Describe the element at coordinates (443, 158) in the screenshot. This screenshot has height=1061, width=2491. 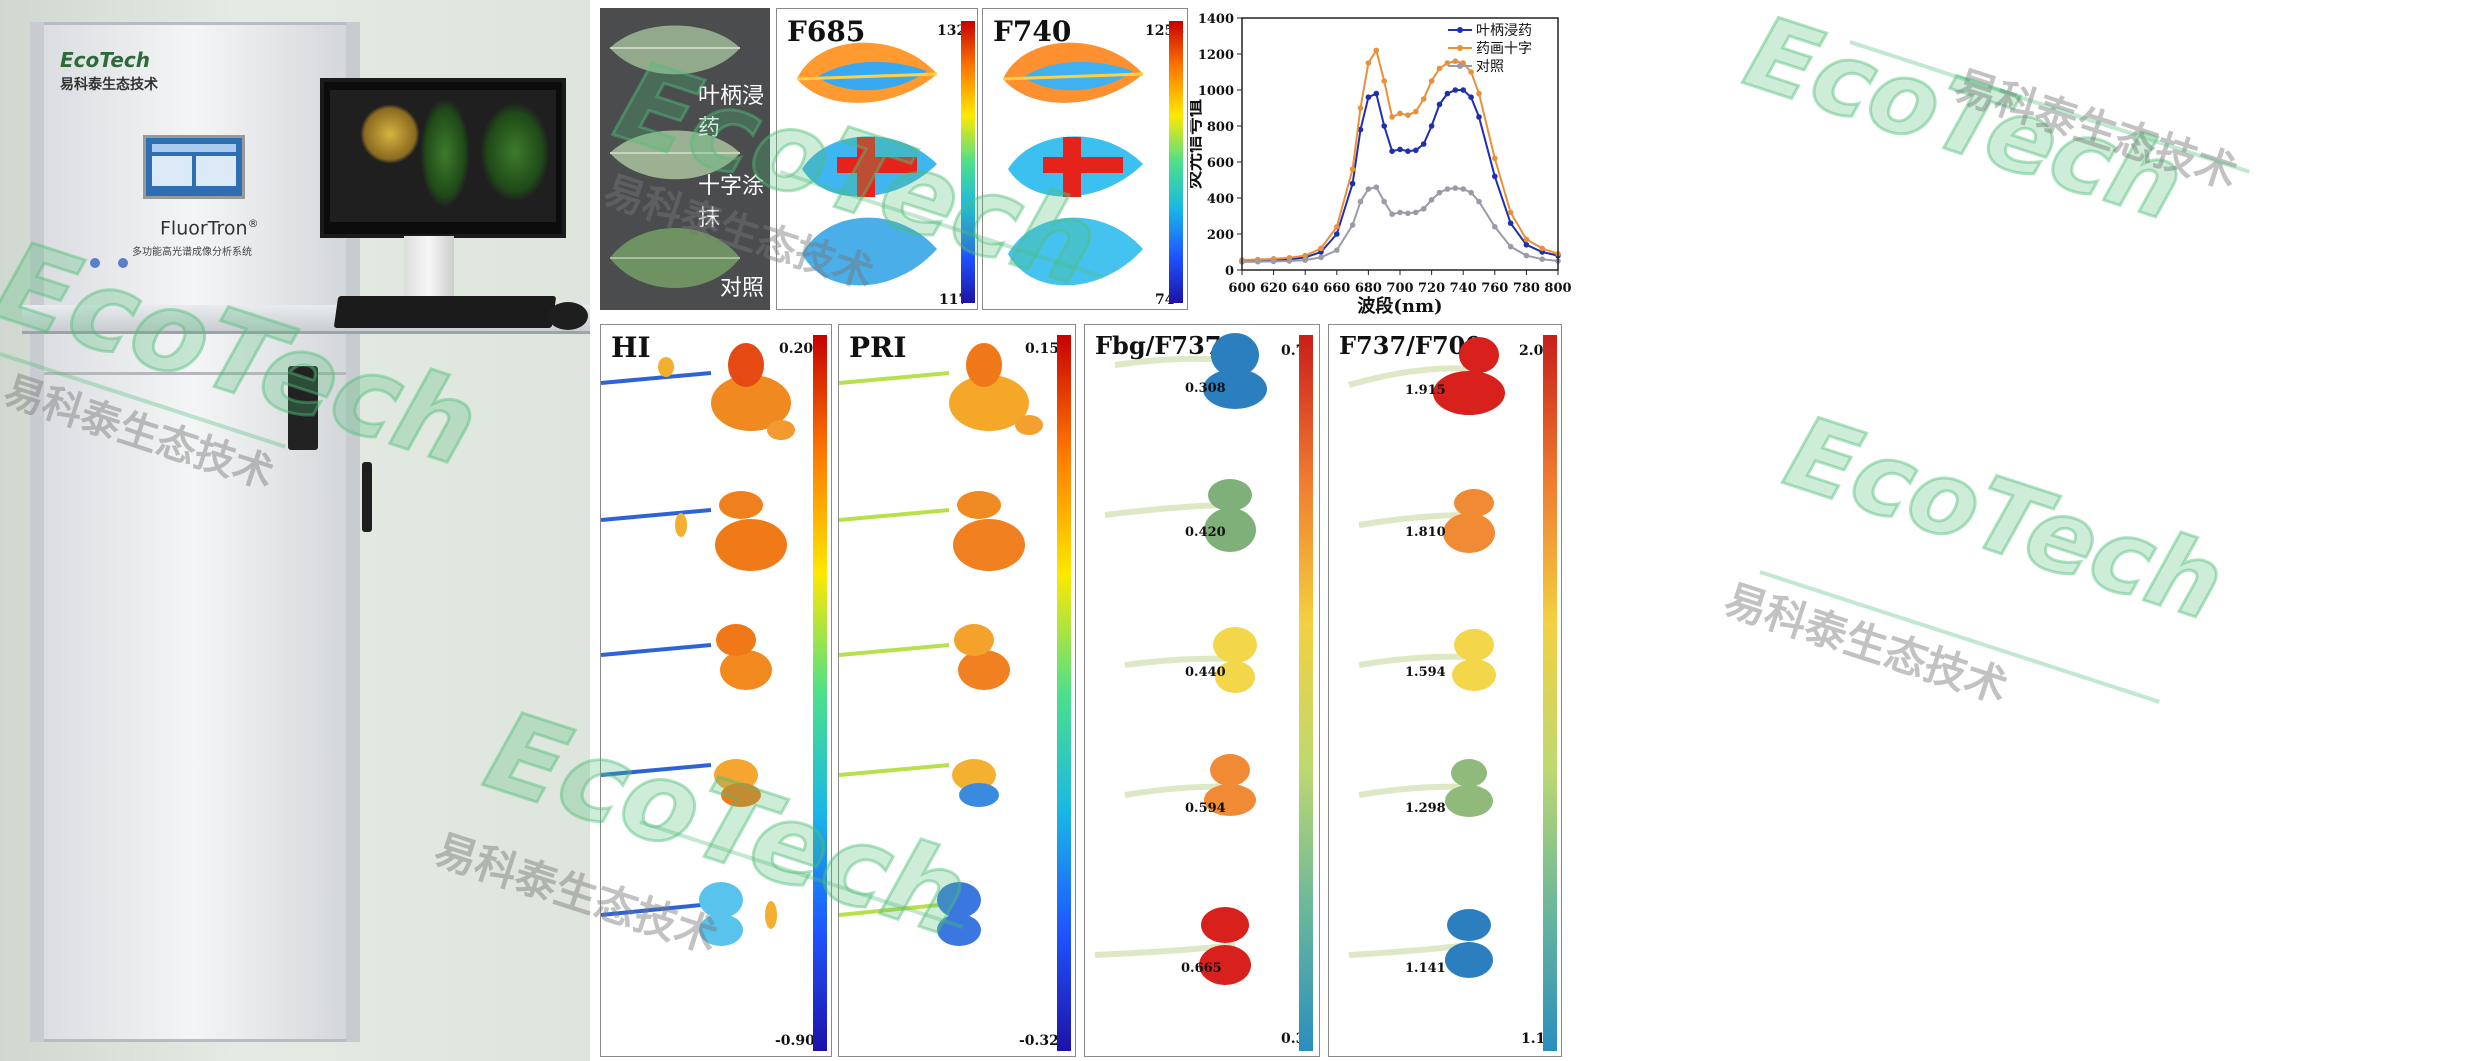
I see `monitor` at that location.